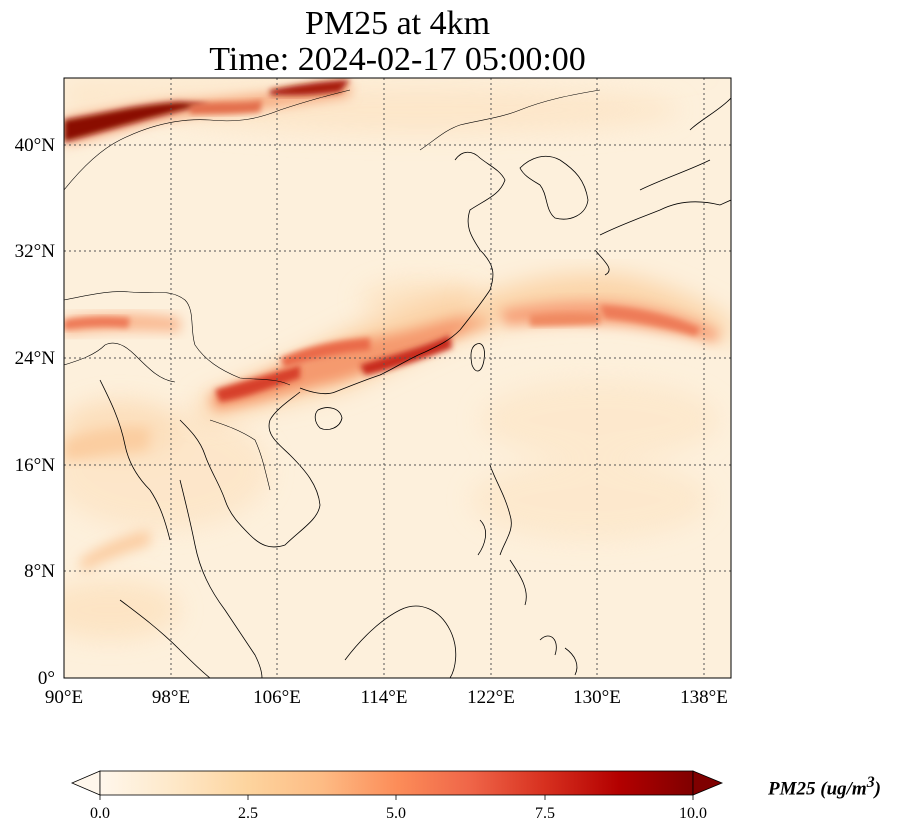  Describe the element at coordinates (35, 145) in the screenshot. I see `lat-tick-label: 40°N` at that location.